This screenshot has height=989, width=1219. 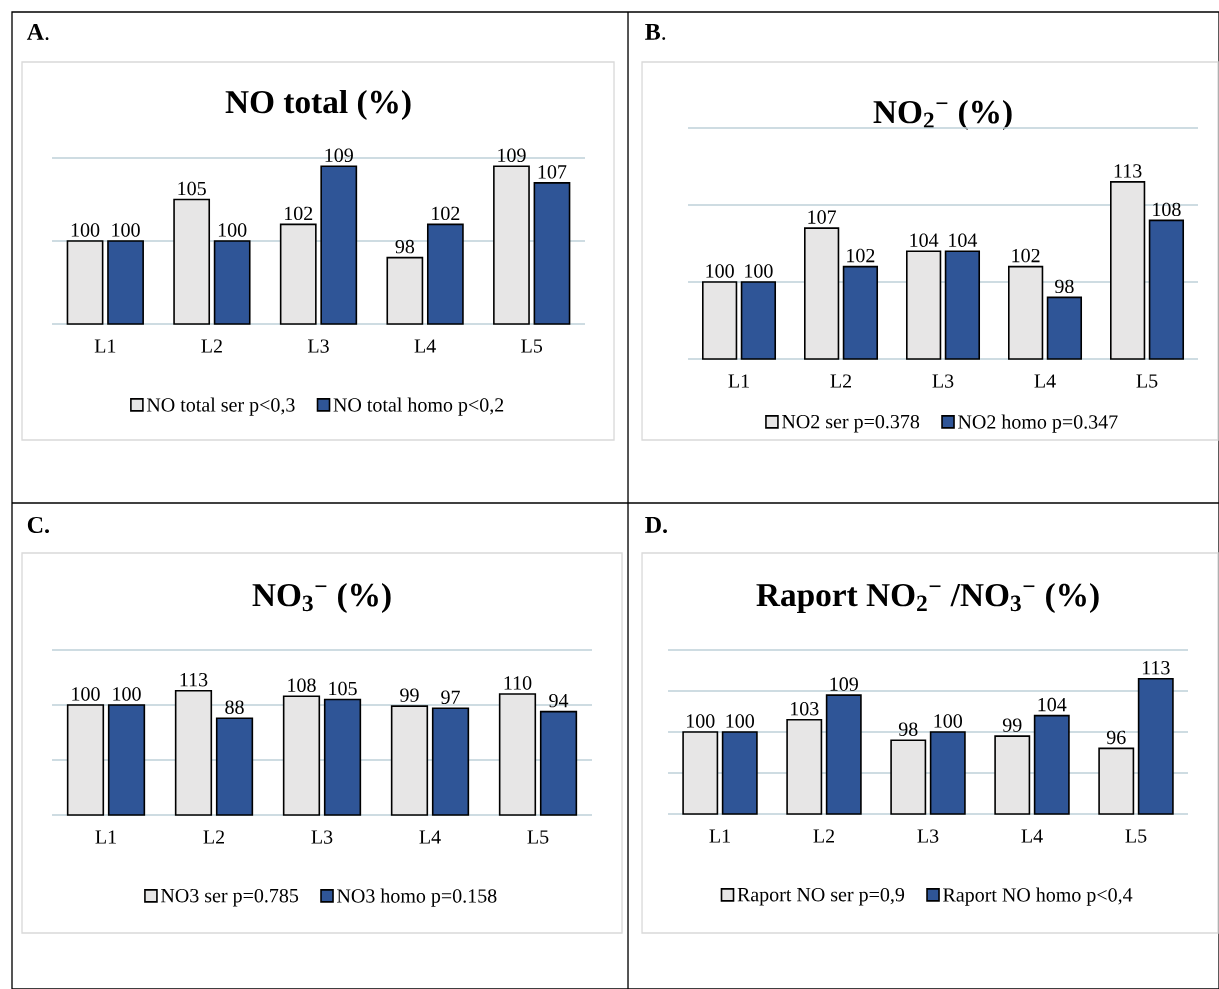 What do you see at coordinates (821, 896) in the screenshot?
I see `legend-label: Raport NO ser p=0,9` at bounding box center [821, 896].